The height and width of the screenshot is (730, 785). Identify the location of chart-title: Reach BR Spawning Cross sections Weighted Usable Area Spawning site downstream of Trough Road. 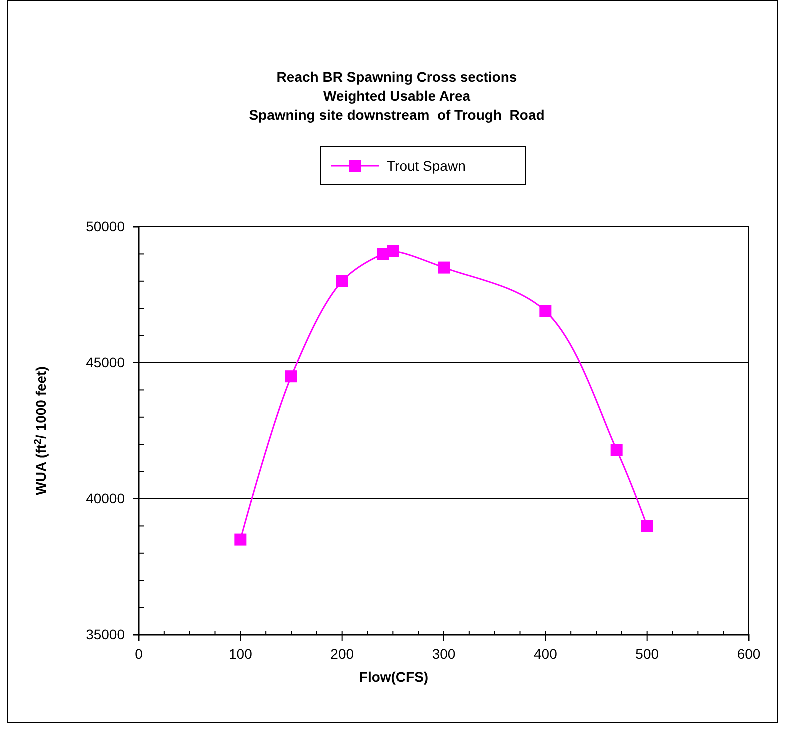
(397, 96).